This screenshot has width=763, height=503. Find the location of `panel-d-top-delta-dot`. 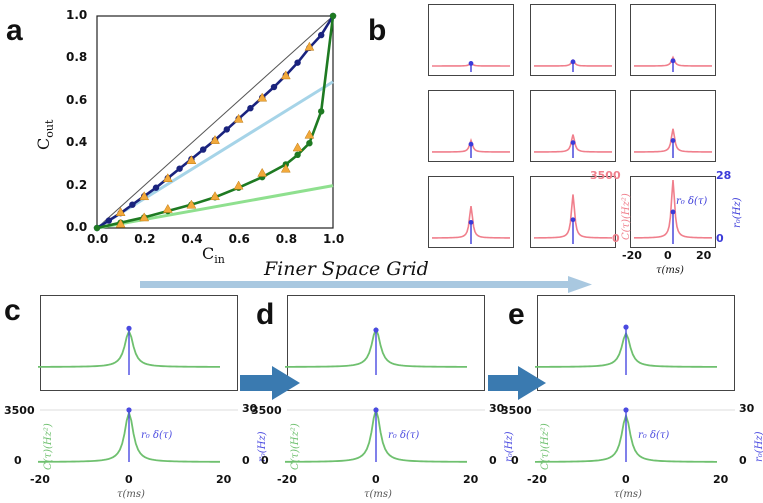

panel-d-top-delta-dot is located at coordinates (376, 330).